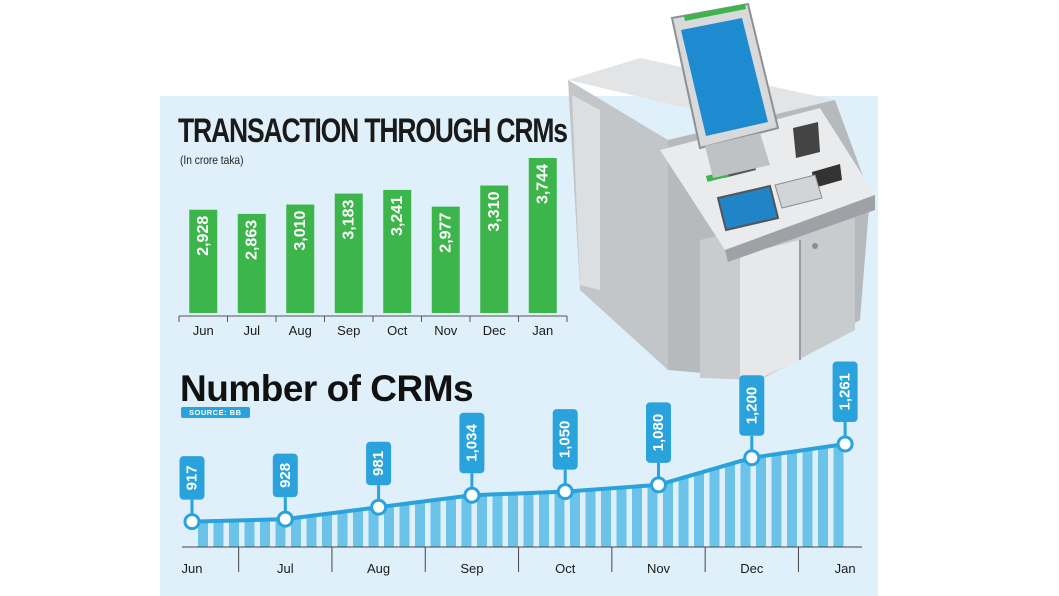 This screenshot has height=596, width=1059. I want to click on line-value-label: 1,034, so click(471, 443).